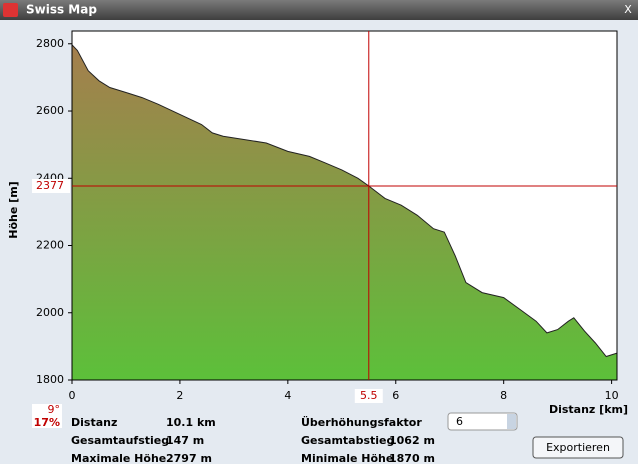 This screenshot has height=464, width=638. What do you see at coordinates (361, 422) in the screenshot?
I see `info-label: Überhöhungsfaktor` at bounding box center [361, 422].